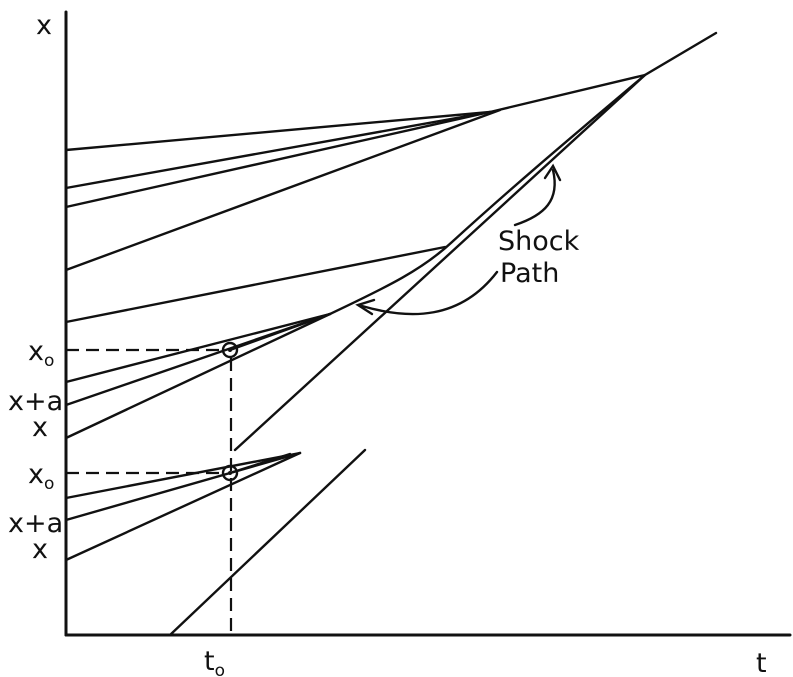 The image size is (793, 677). What do you see at coordinates (209, 661) in the screenshot?
I see `time-marker-base: t` at bounding box center [209, 661].